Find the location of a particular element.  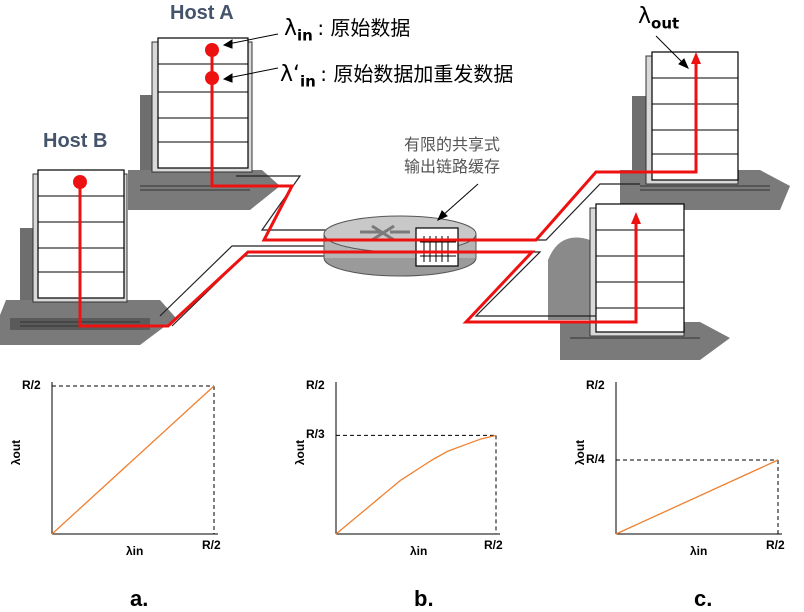

chart-2-y-tick-1: R/4 is located at coordinates (595, 459).